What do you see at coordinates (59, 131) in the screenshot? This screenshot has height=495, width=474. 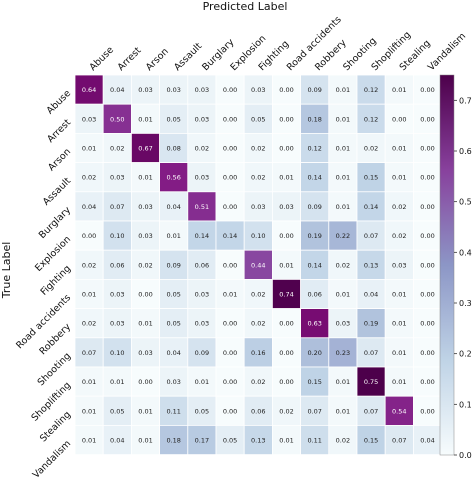 I see `y-tick-label: Arrest` at bounding box center [59, 131].